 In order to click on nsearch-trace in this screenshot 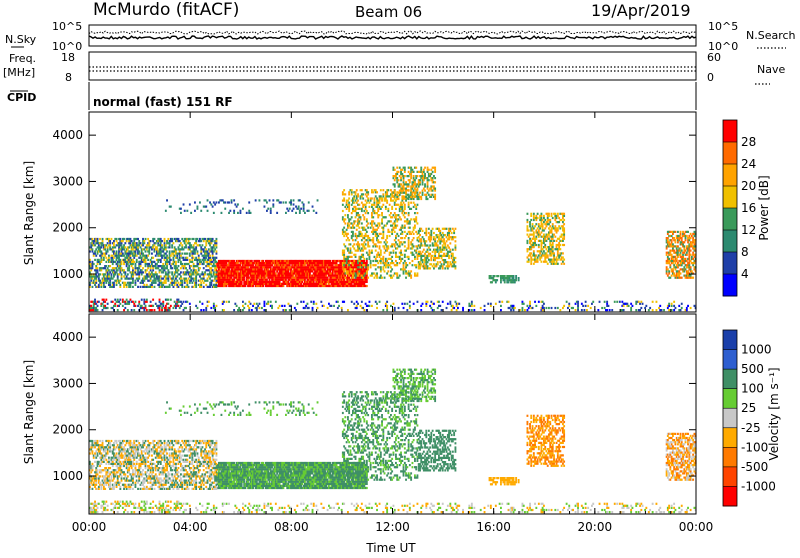, I will do `click(392, 32)`.